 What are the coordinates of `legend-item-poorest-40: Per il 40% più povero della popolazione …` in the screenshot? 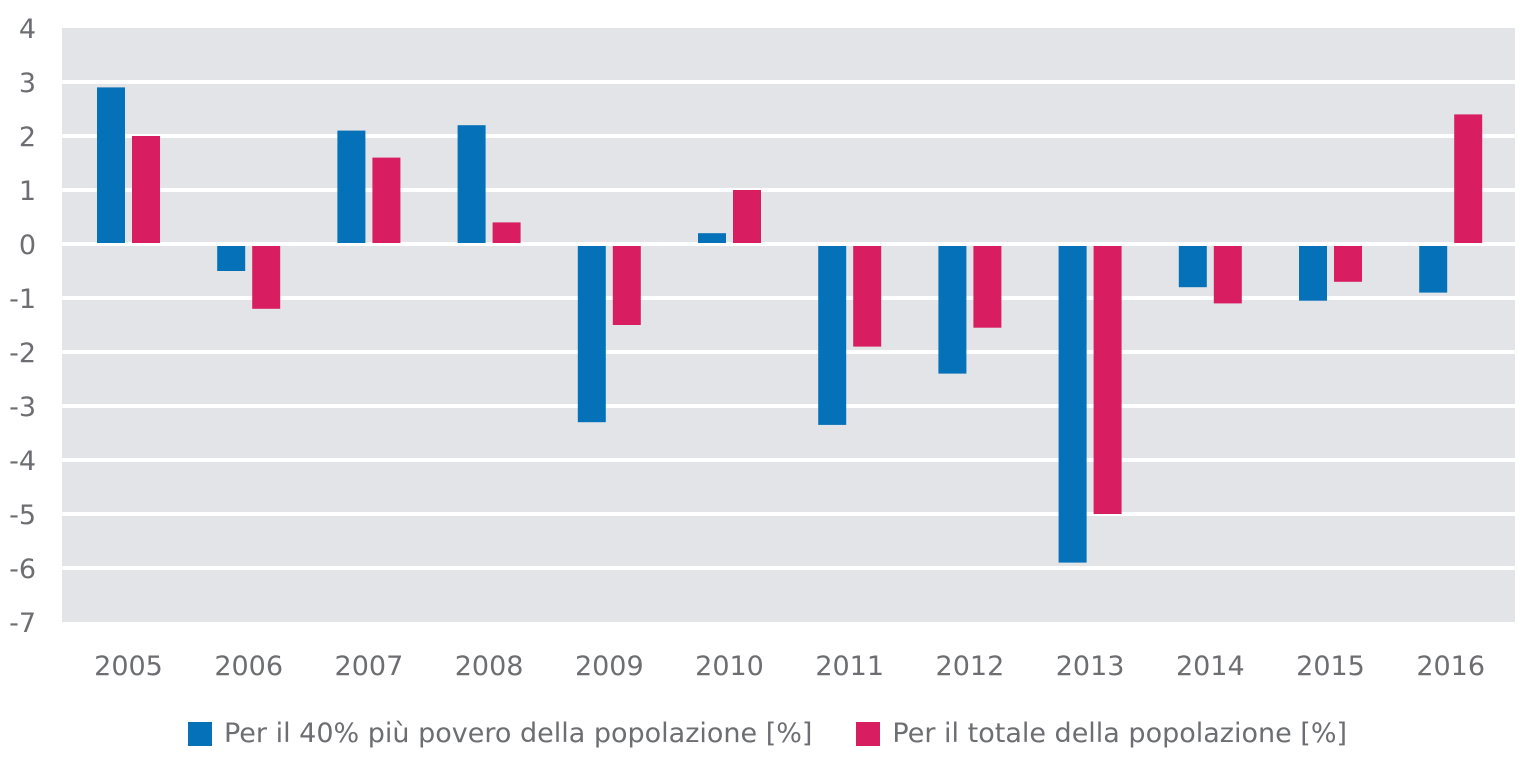 It's located at (500, 733).